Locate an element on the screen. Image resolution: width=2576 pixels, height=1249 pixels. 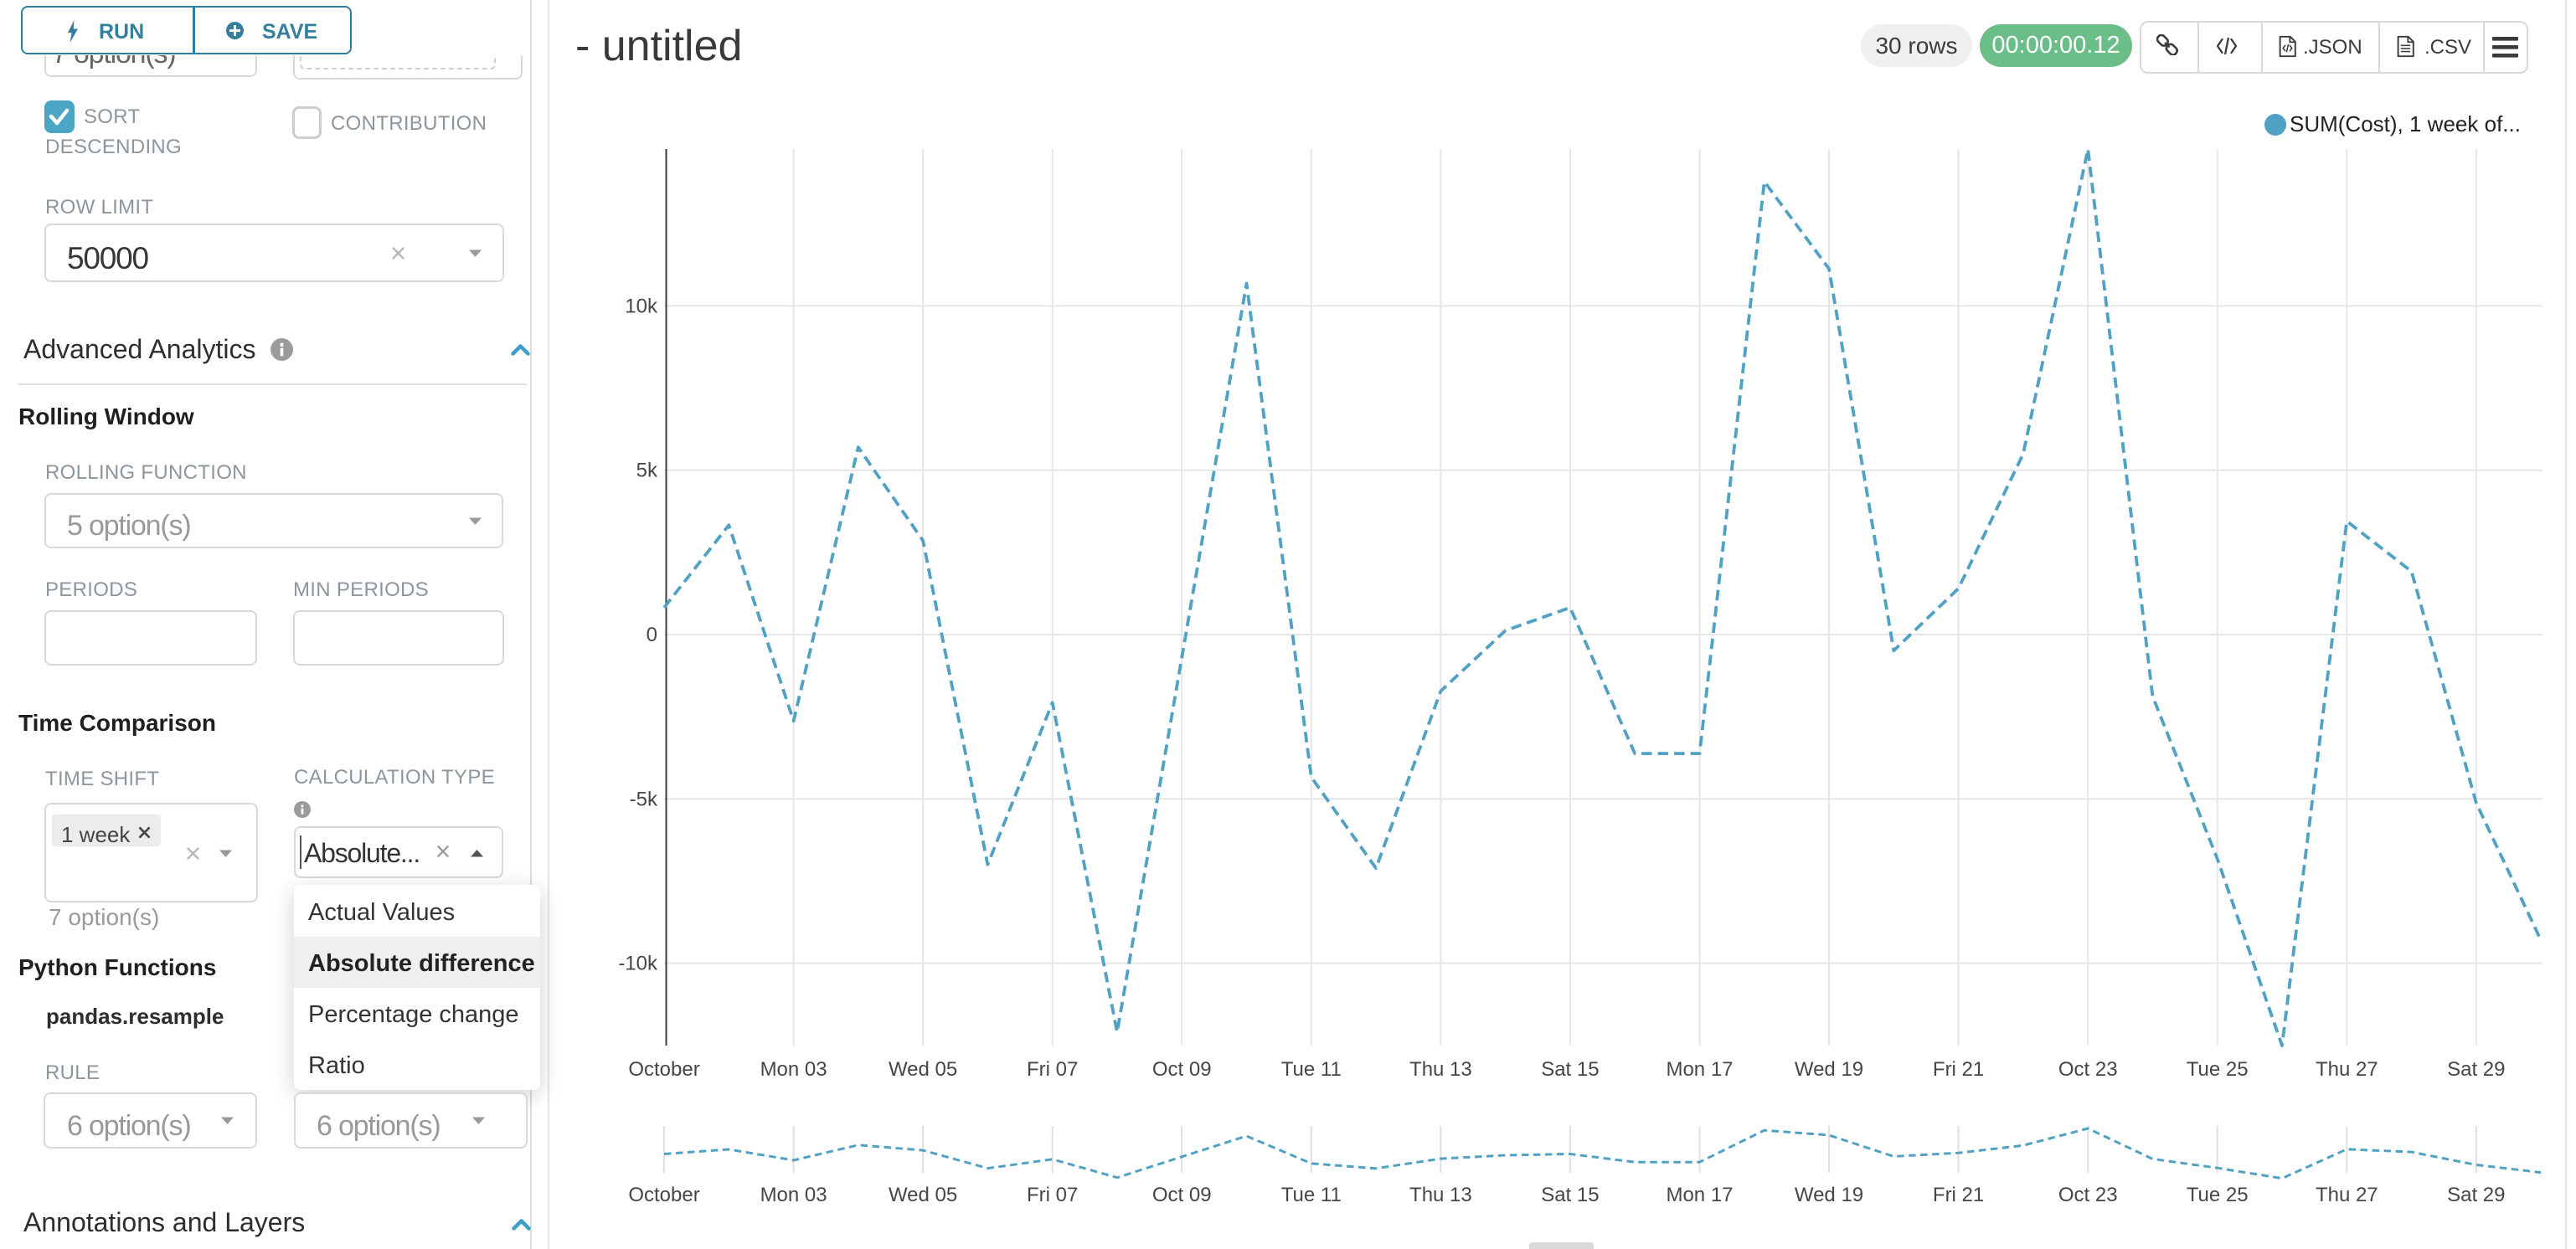
svg-text: 10k is located at coordinates (641, 306).